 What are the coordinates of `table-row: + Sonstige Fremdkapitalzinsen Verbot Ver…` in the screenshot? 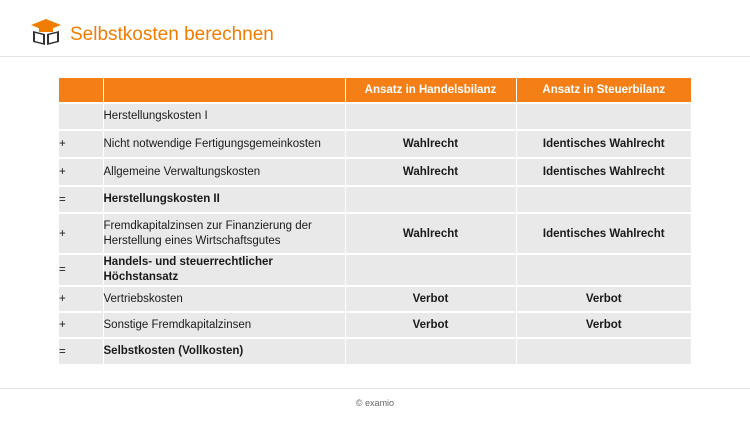 It's located at (375, 324).